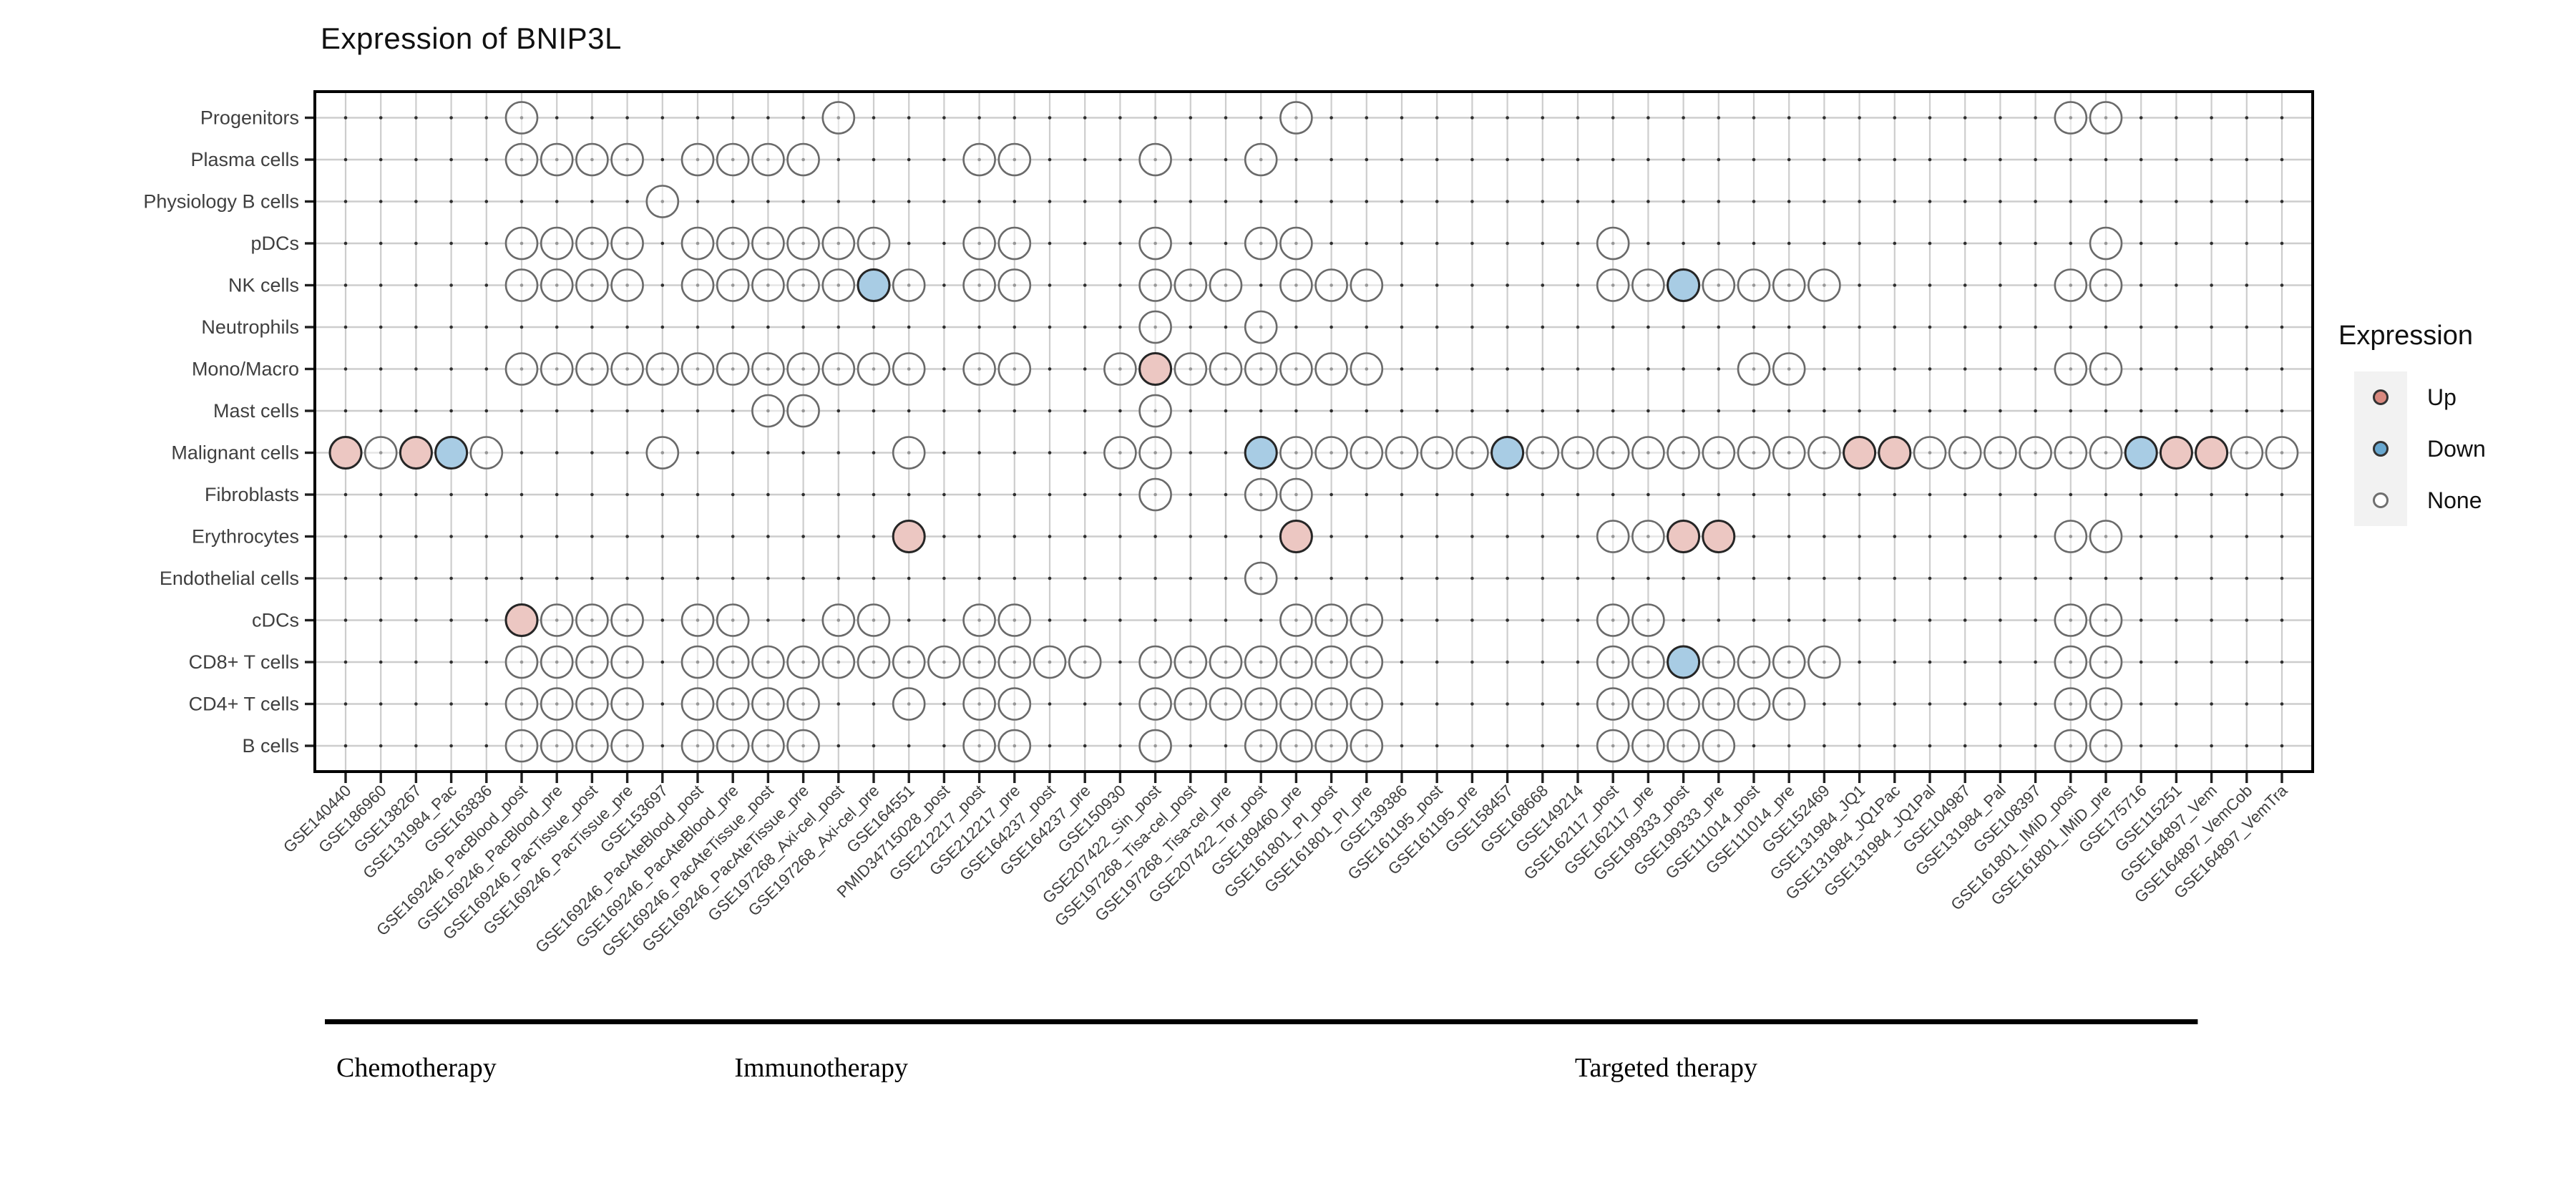 The height and width of the screenshot is (1181, 2576). Describe the element at coordinates (416, 1021) in the screenshot. I see `group-rule-chemotherapy` at that location.